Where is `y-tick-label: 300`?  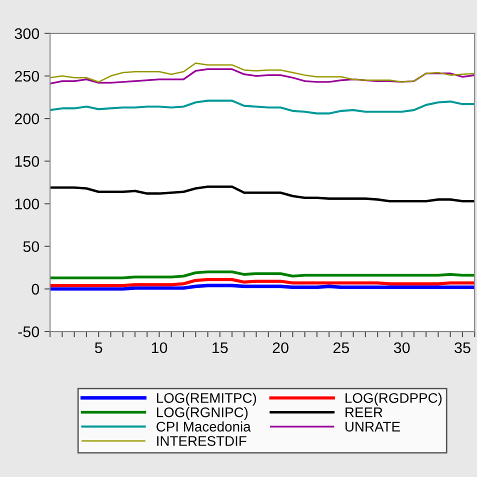 y-tick-label: 300 is located at coordinates (27, 34).